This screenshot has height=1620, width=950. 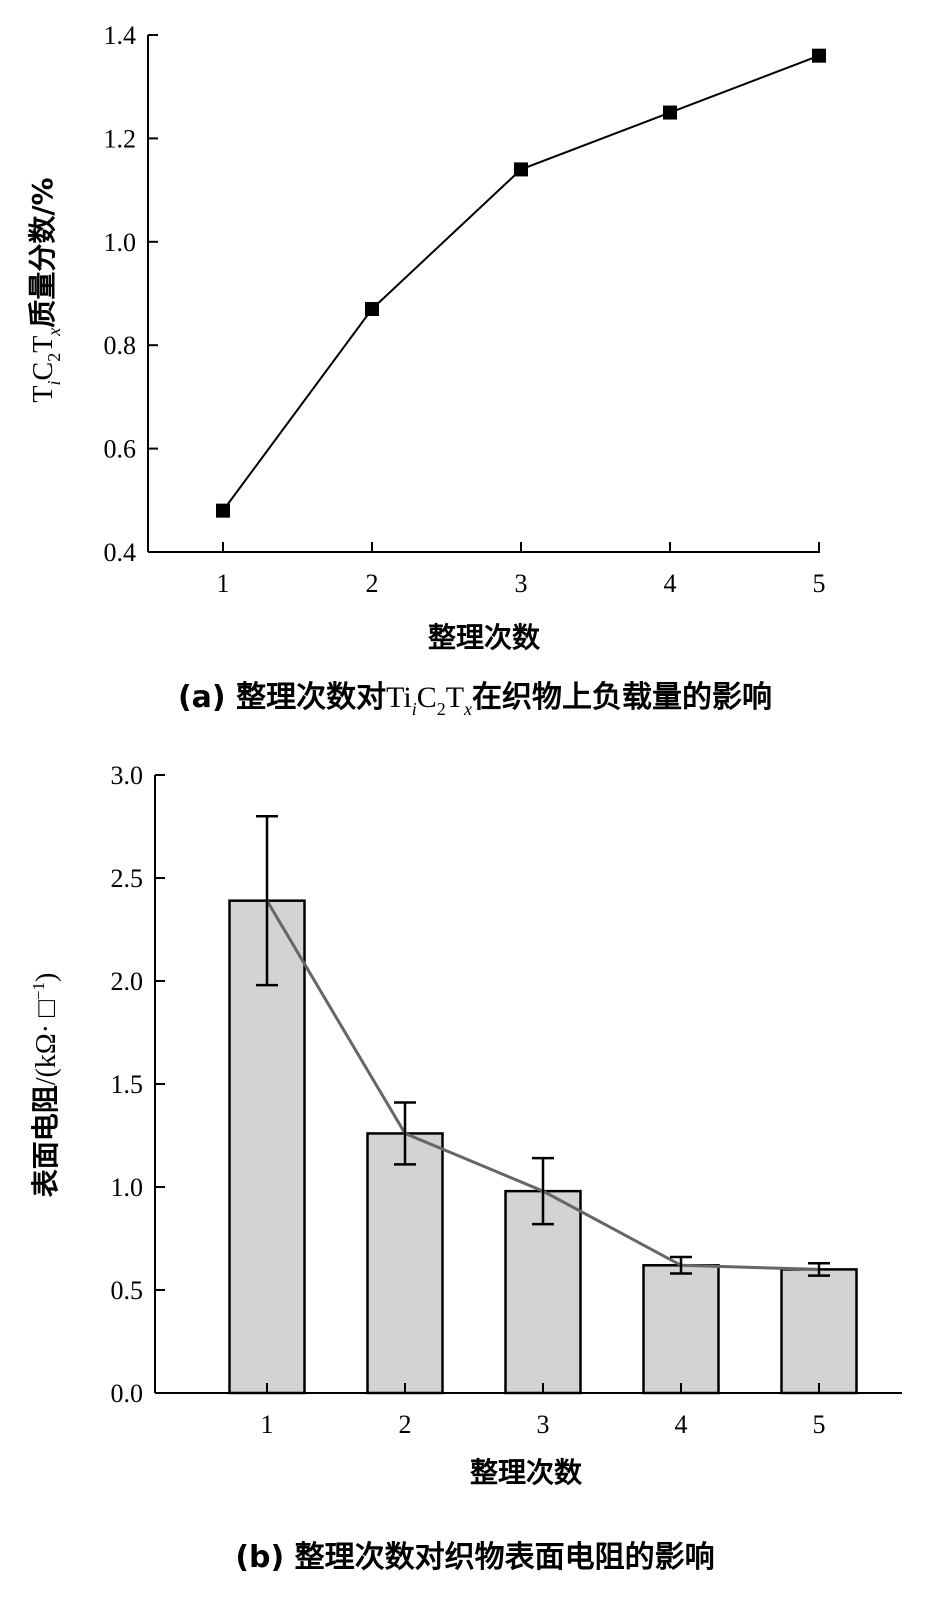 I want to click on a-y-tick-label: 1.2, so click(x=120, y=138).